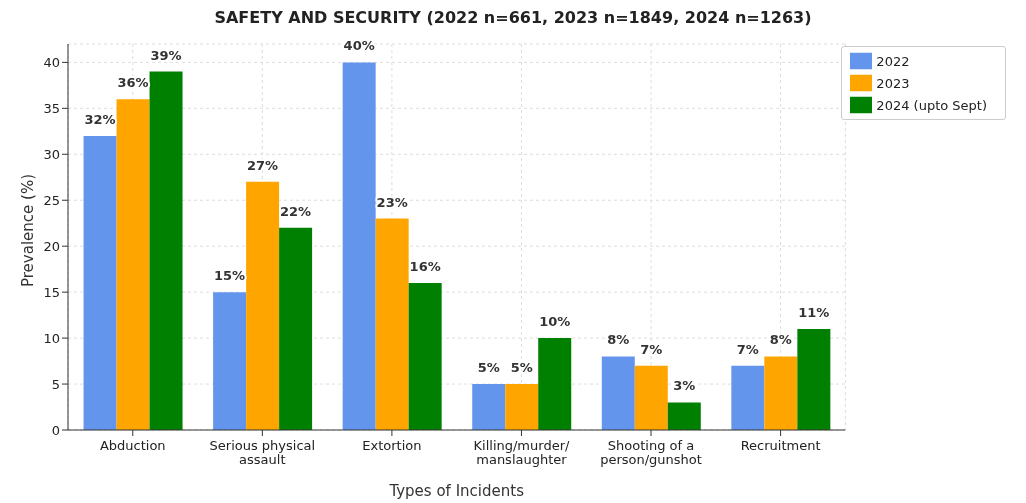  What do you see at coordinates (814, 312) in the screenshot?
I see `data-label: 11%` at bounding box center [814, 312].